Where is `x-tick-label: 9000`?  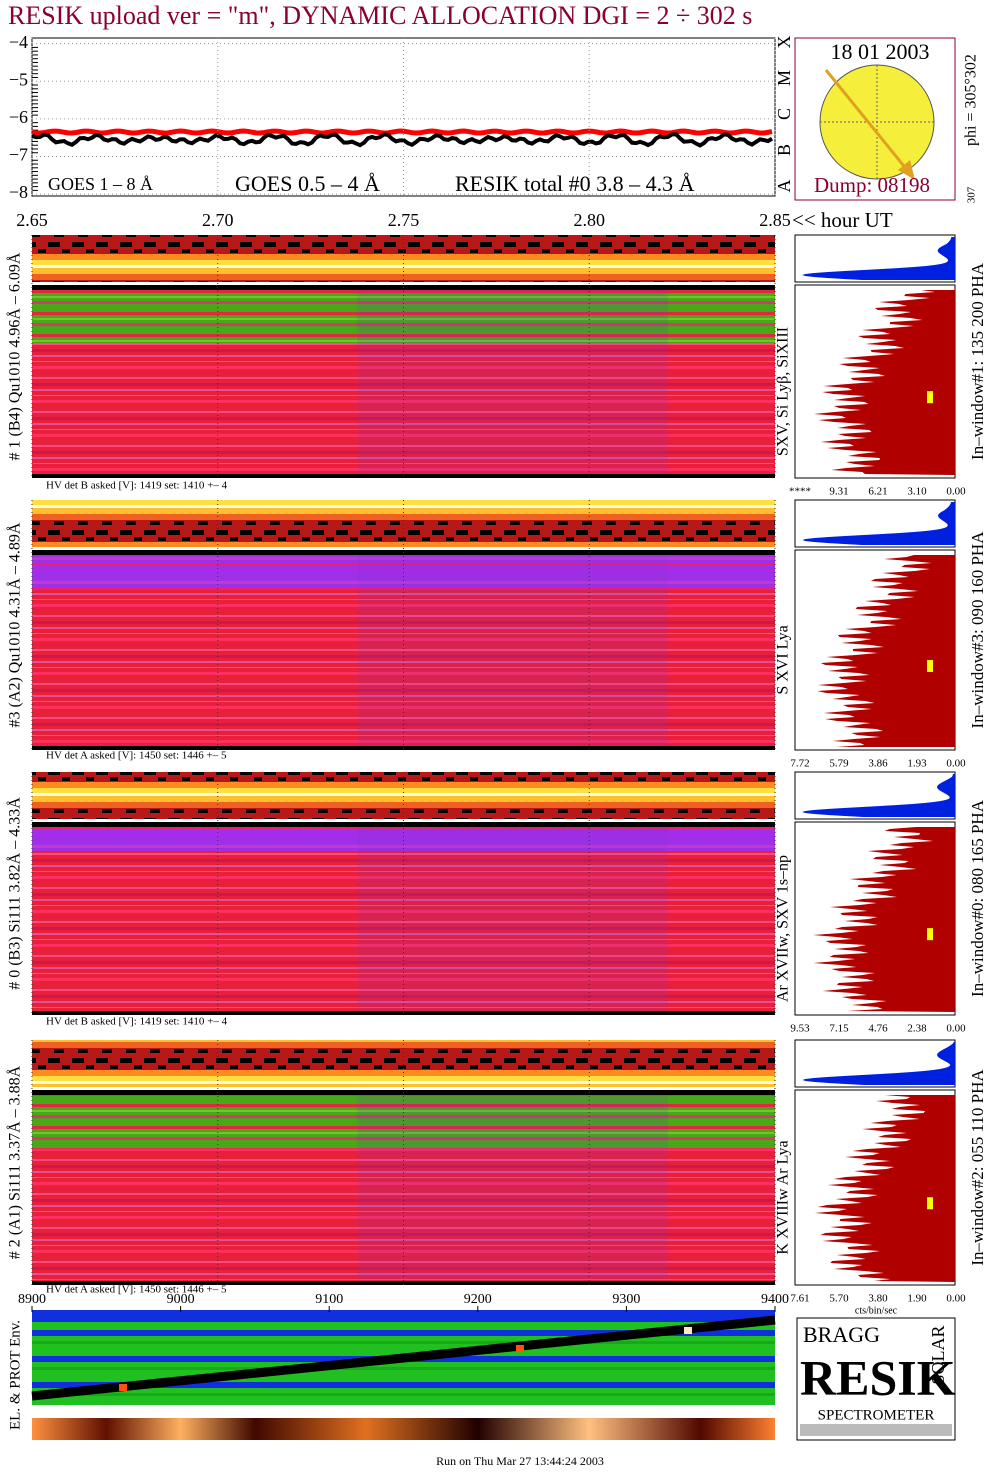
x-tick-label: 9000 is located at coordinates (181, 1299).